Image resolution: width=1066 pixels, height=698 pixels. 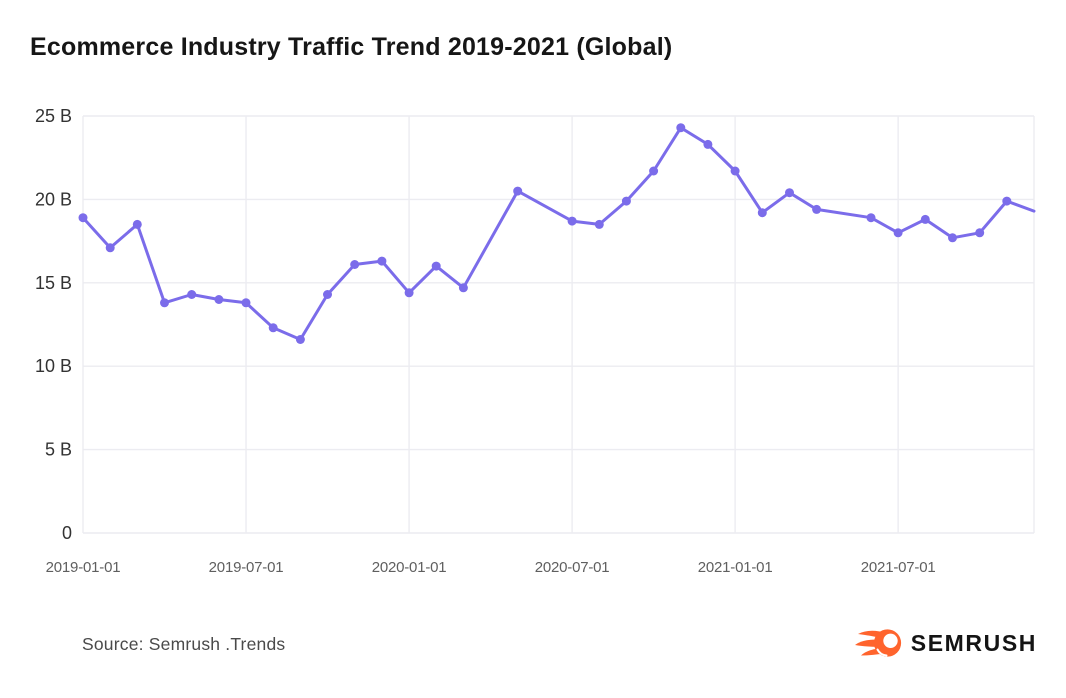 What do you see at coordinates (58, 450) in the screenshot?
I see `y-tick-label: 5 B` at bounding box center [58, 450].